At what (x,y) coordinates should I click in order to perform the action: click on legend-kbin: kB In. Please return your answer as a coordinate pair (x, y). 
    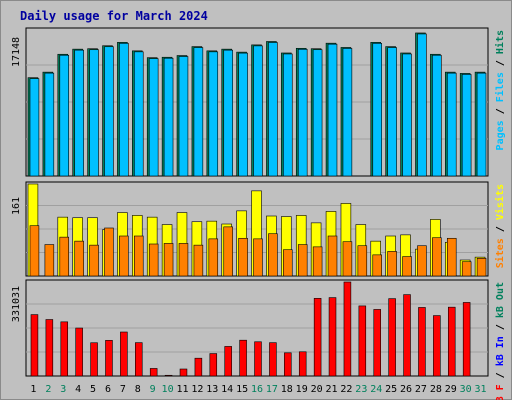
    Looking at the image, I should click on (500, 351).